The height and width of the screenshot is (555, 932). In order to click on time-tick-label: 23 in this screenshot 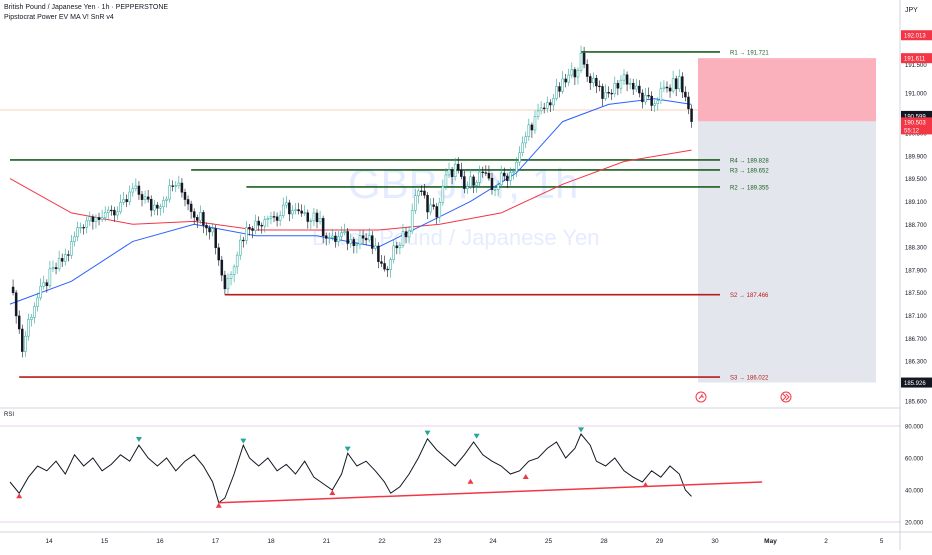, I will do `click(438, 541)`.